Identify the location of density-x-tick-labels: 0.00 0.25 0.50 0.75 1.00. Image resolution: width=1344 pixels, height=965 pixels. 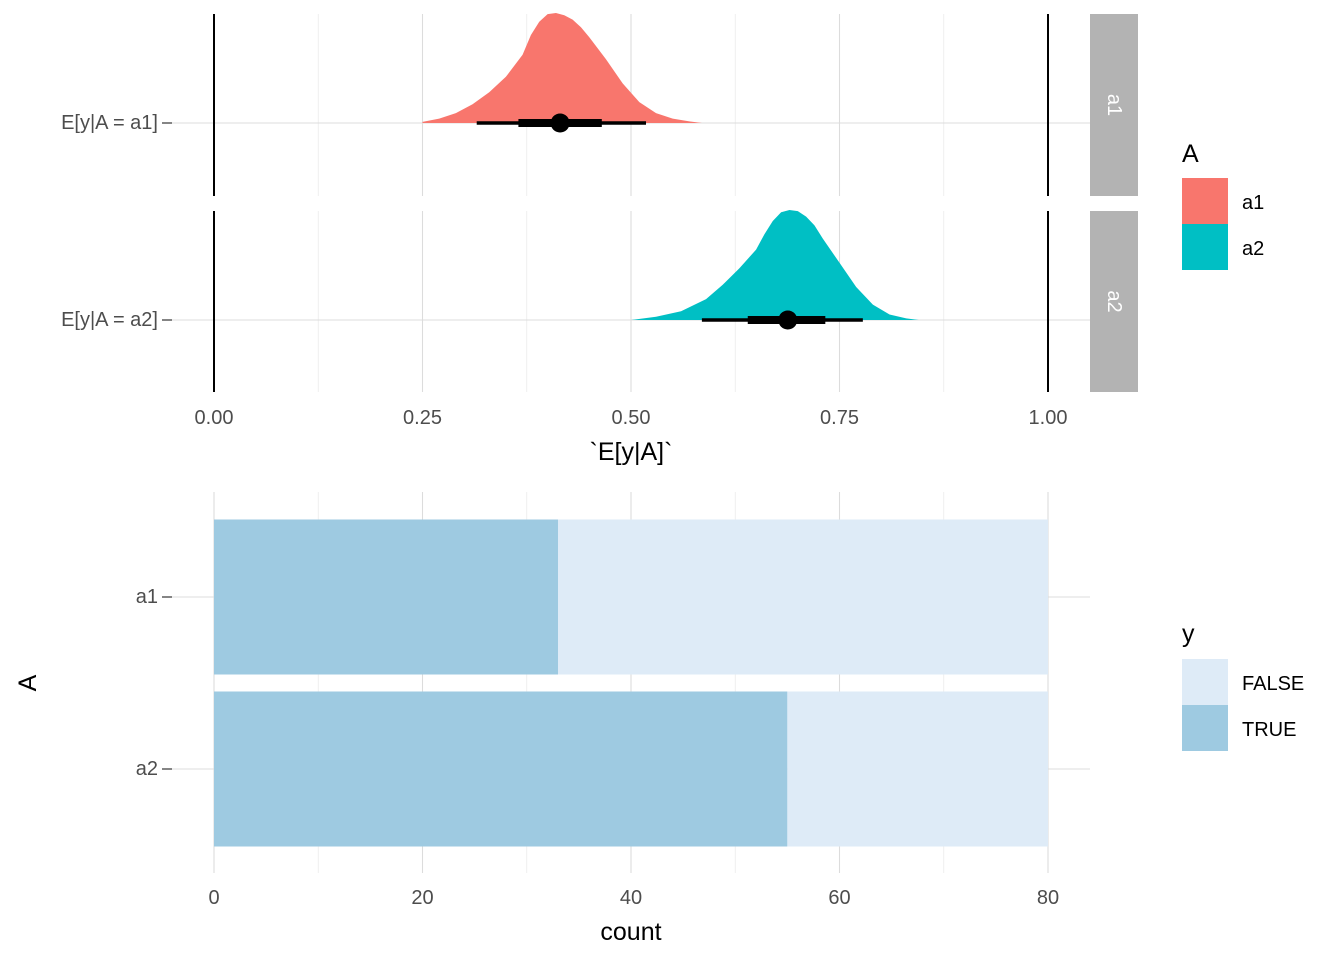
(631, 418).